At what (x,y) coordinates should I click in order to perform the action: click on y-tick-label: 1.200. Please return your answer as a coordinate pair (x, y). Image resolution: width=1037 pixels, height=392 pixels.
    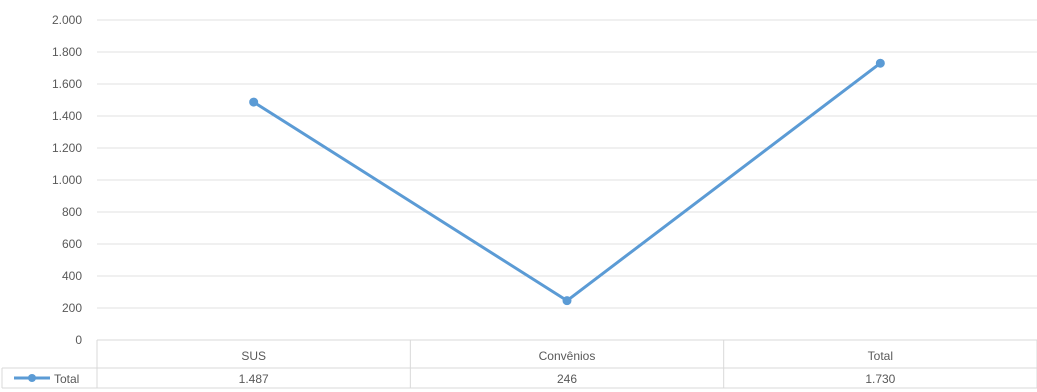
    Looking at the image, I should click on (67, 148).